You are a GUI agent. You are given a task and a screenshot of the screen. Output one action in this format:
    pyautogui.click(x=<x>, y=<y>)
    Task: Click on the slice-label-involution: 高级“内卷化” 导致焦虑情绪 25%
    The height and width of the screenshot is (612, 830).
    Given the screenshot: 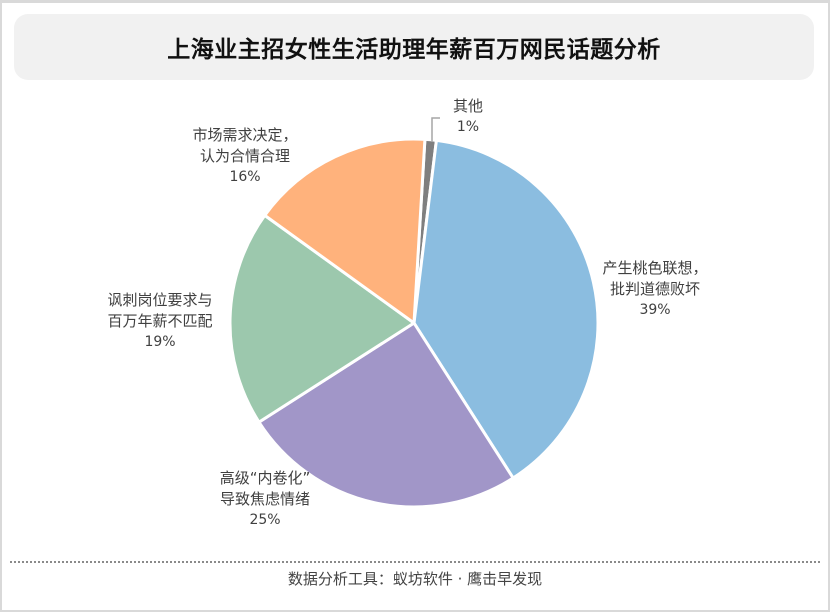 What is the action you would take?
    pyautogui.click(x=265, y=499)
    